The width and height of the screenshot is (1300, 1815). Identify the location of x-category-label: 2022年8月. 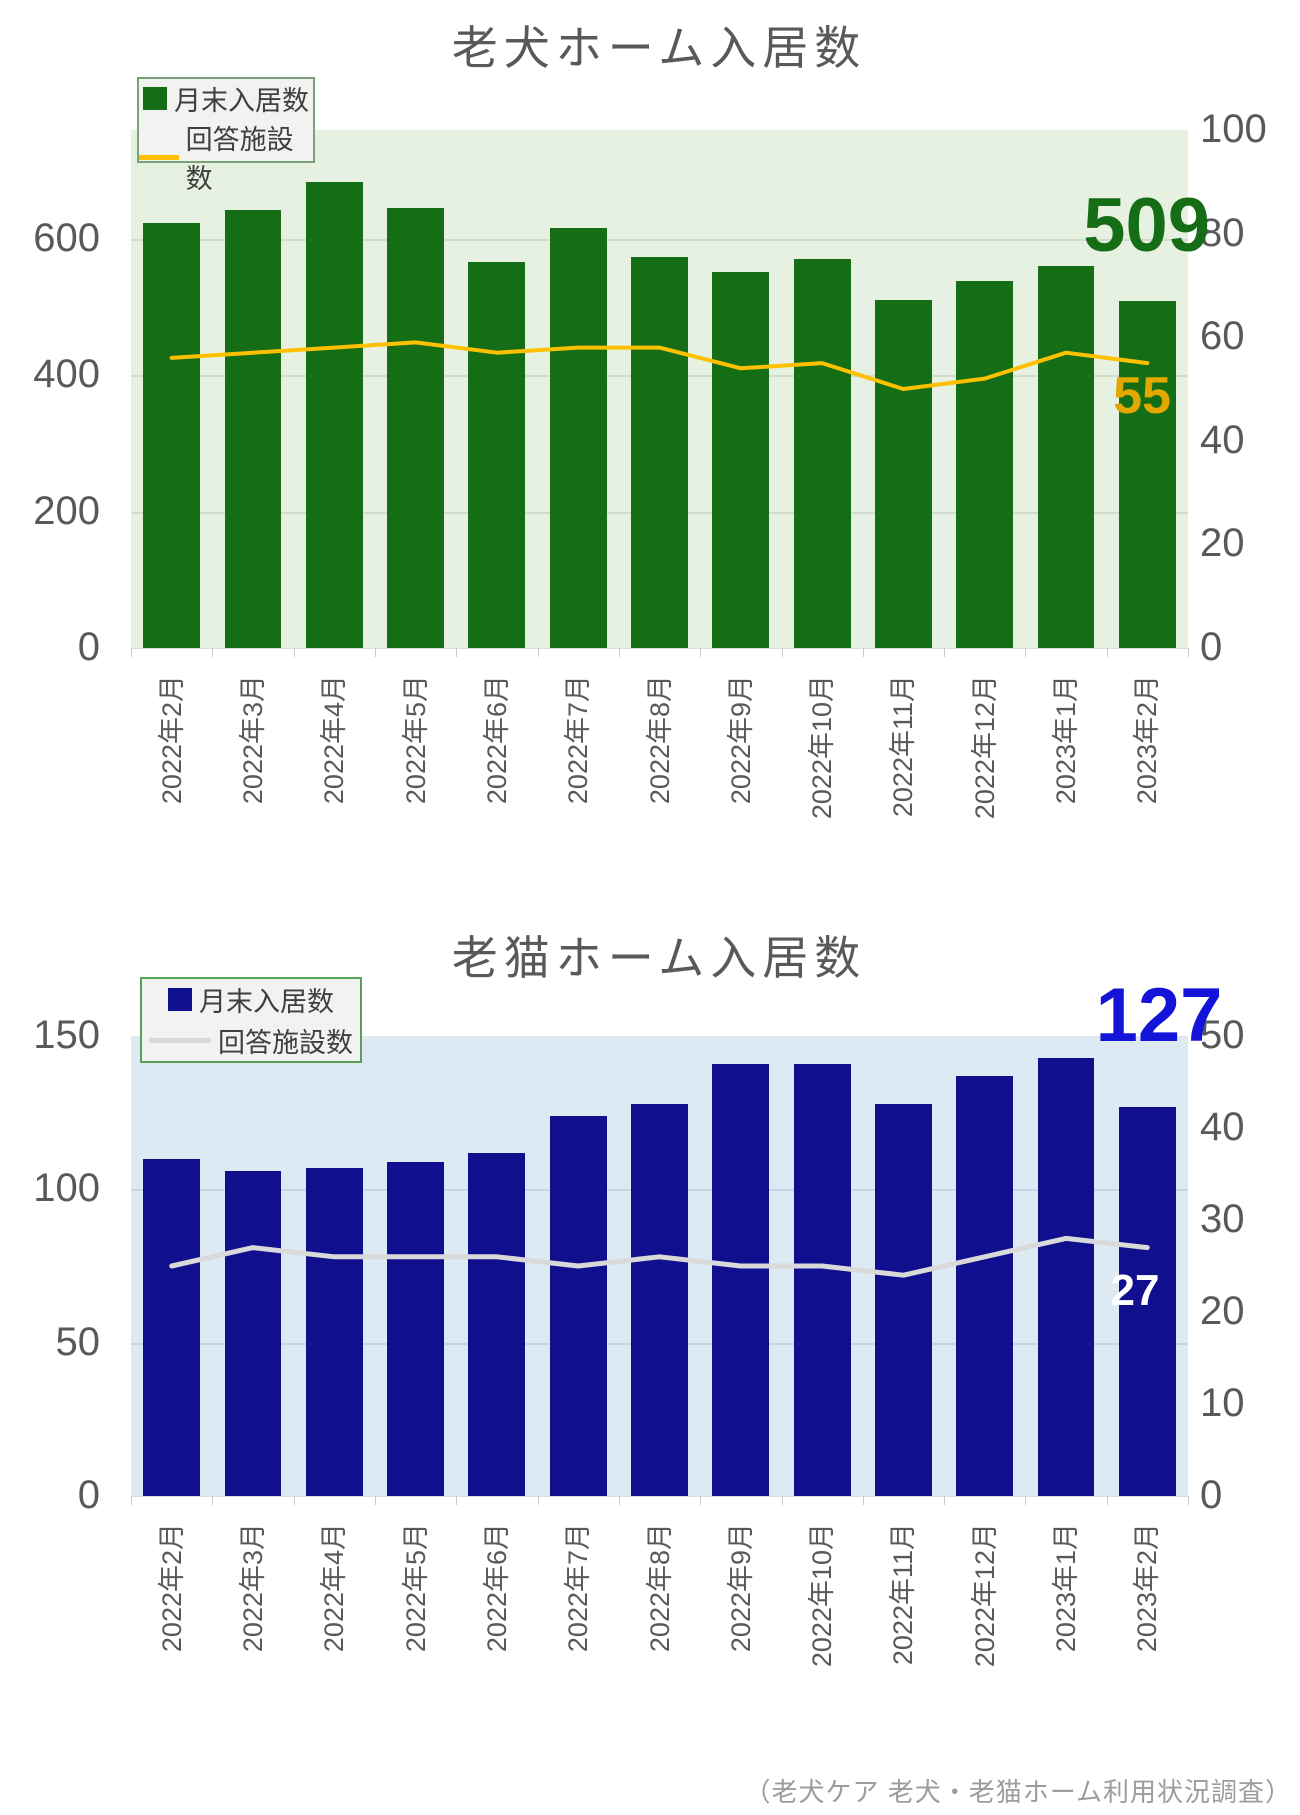
(659, 1588).